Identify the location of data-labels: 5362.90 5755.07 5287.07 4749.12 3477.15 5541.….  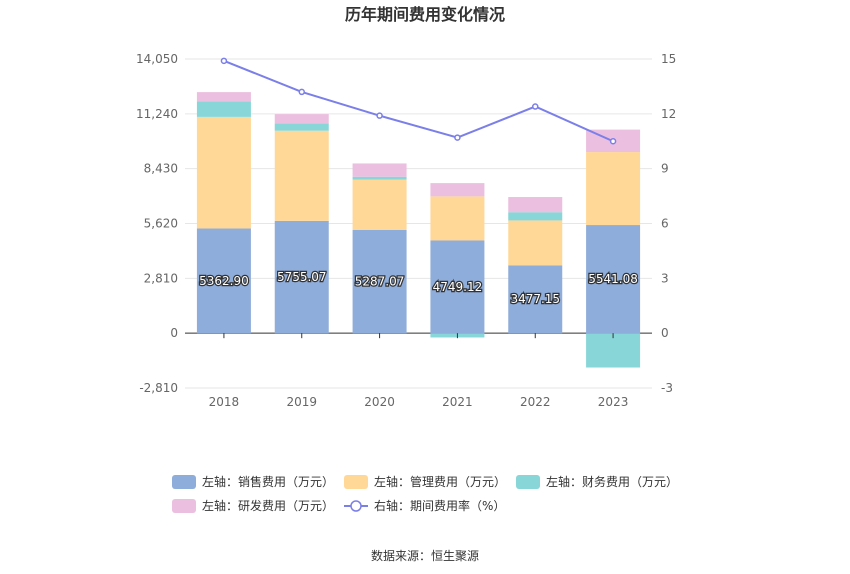
(418, 288).